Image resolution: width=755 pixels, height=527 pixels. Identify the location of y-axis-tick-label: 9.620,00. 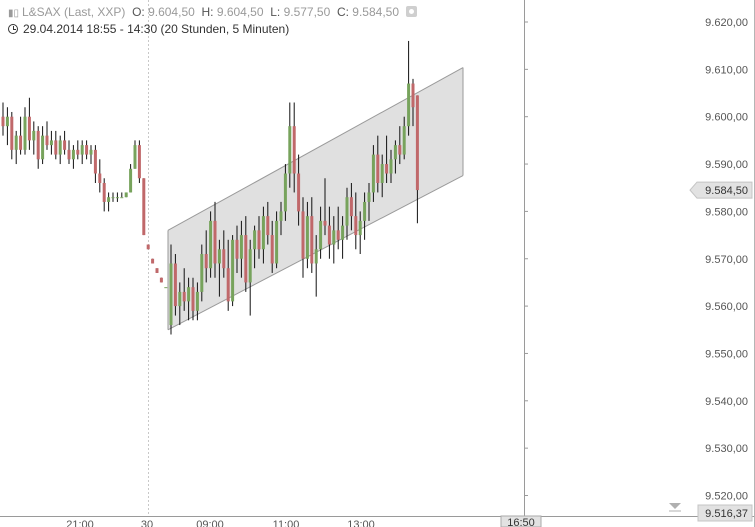
(726, 23).